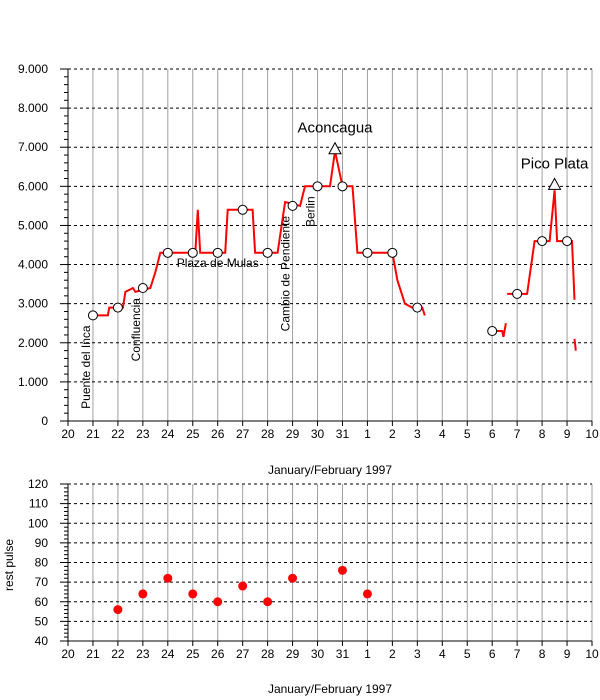 The height and width of the screenshot is (700, 600). Describe the element at coordinates (93, 654) in the screenshot. I see `pulse-x-tick-label: 21` at that location.